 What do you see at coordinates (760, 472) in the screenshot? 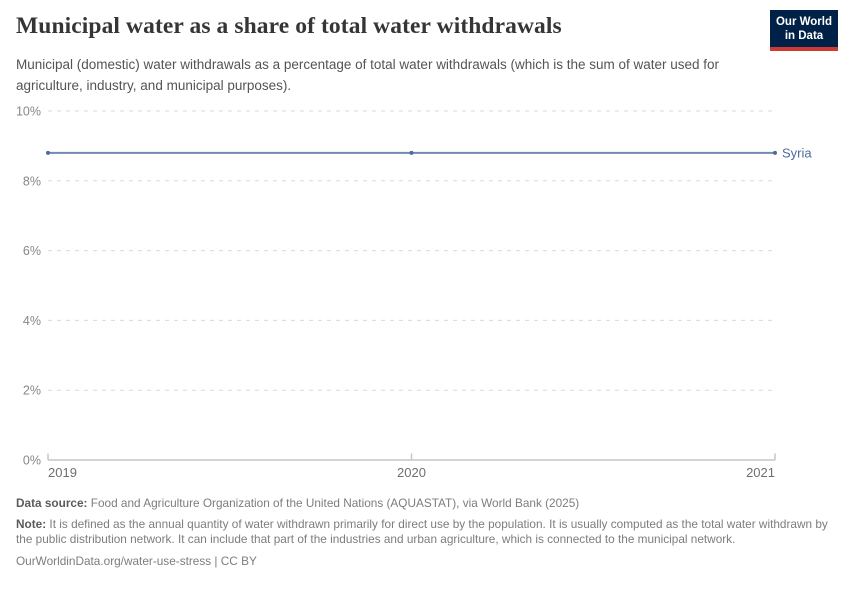
I see `x-tick-label: 2021` at bounding box center [760, 472].